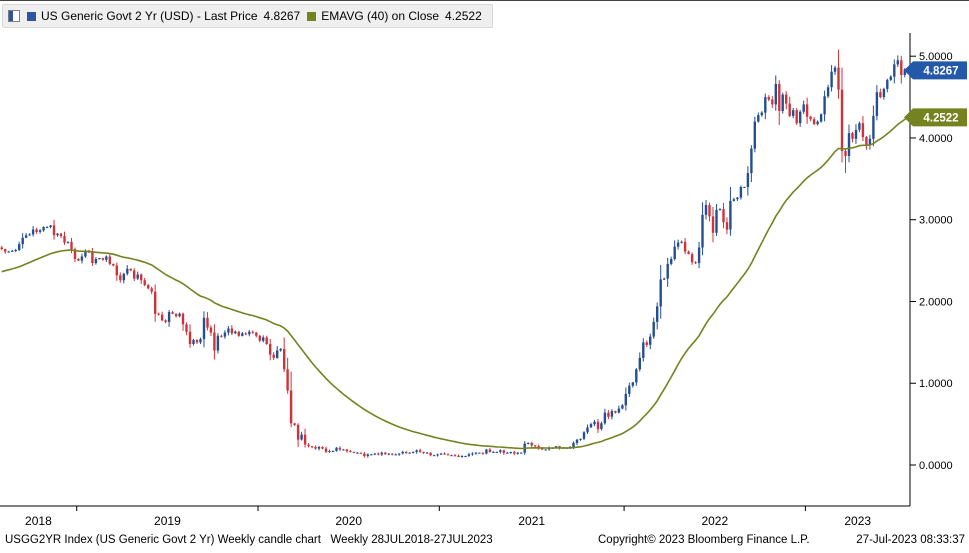  What do you see at coordinates (936, 139) in the screenshot?
I see `y-tick-label: 4.0000` at bounding box center [936, 139].